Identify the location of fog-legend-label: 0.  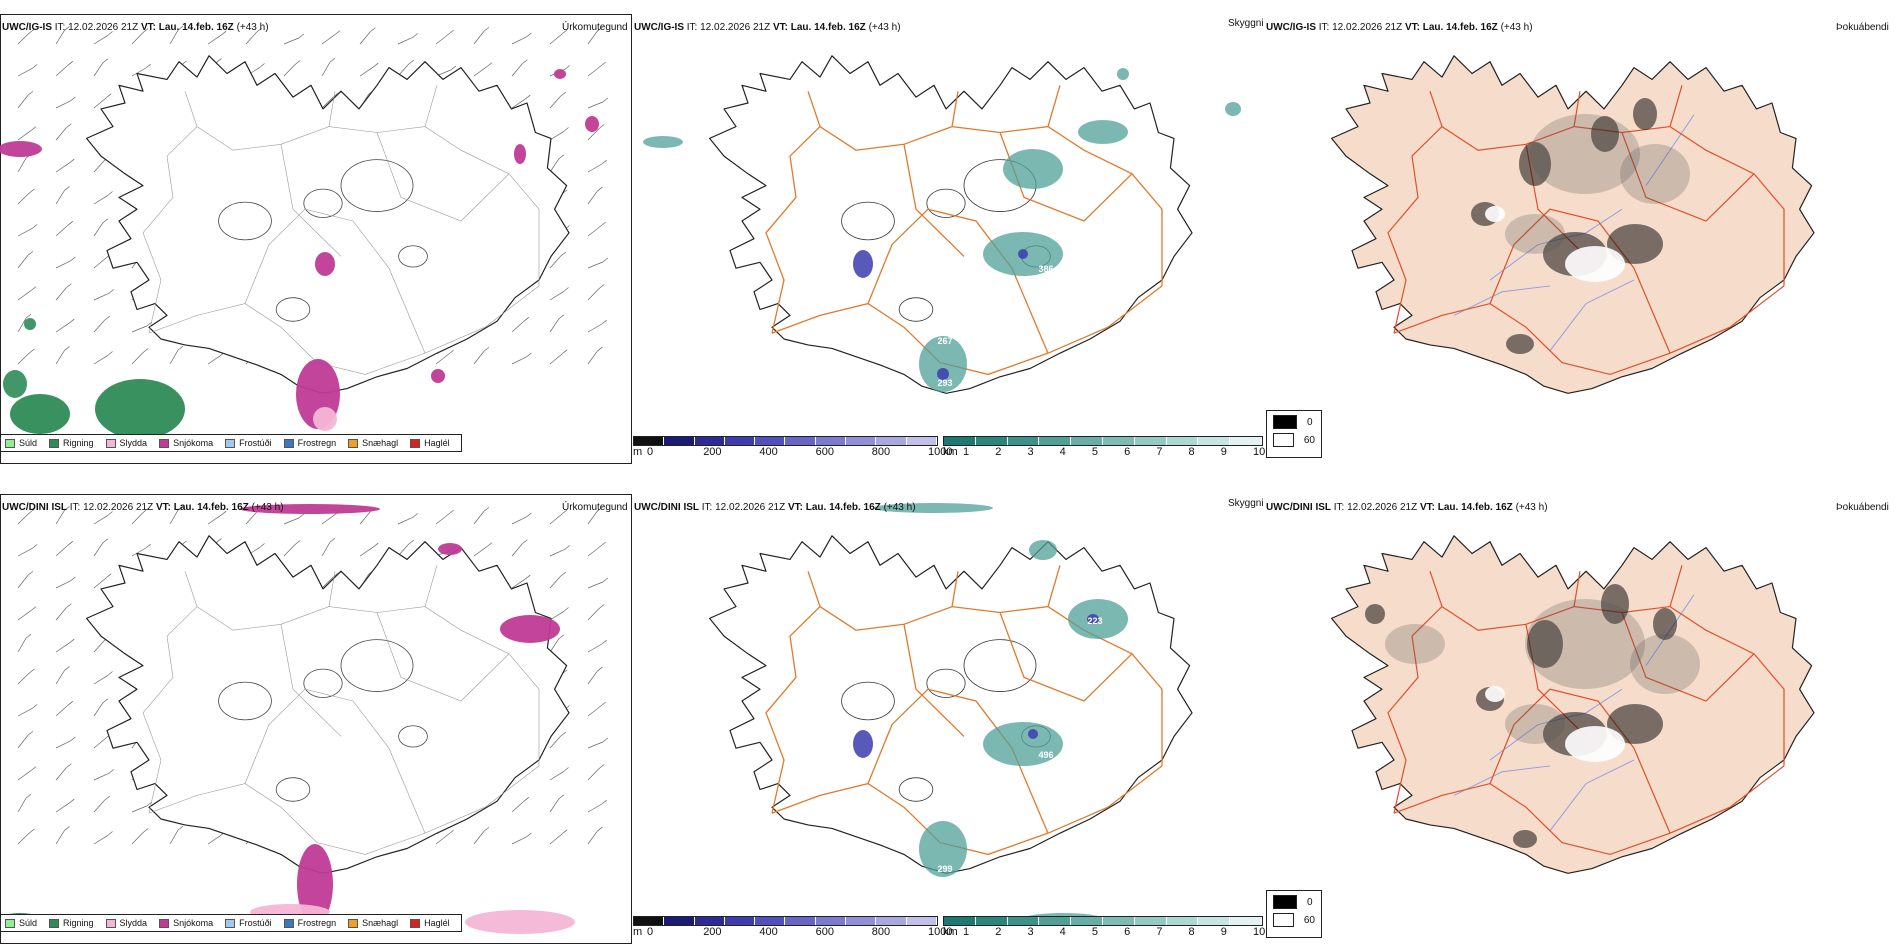
(1310, 422).